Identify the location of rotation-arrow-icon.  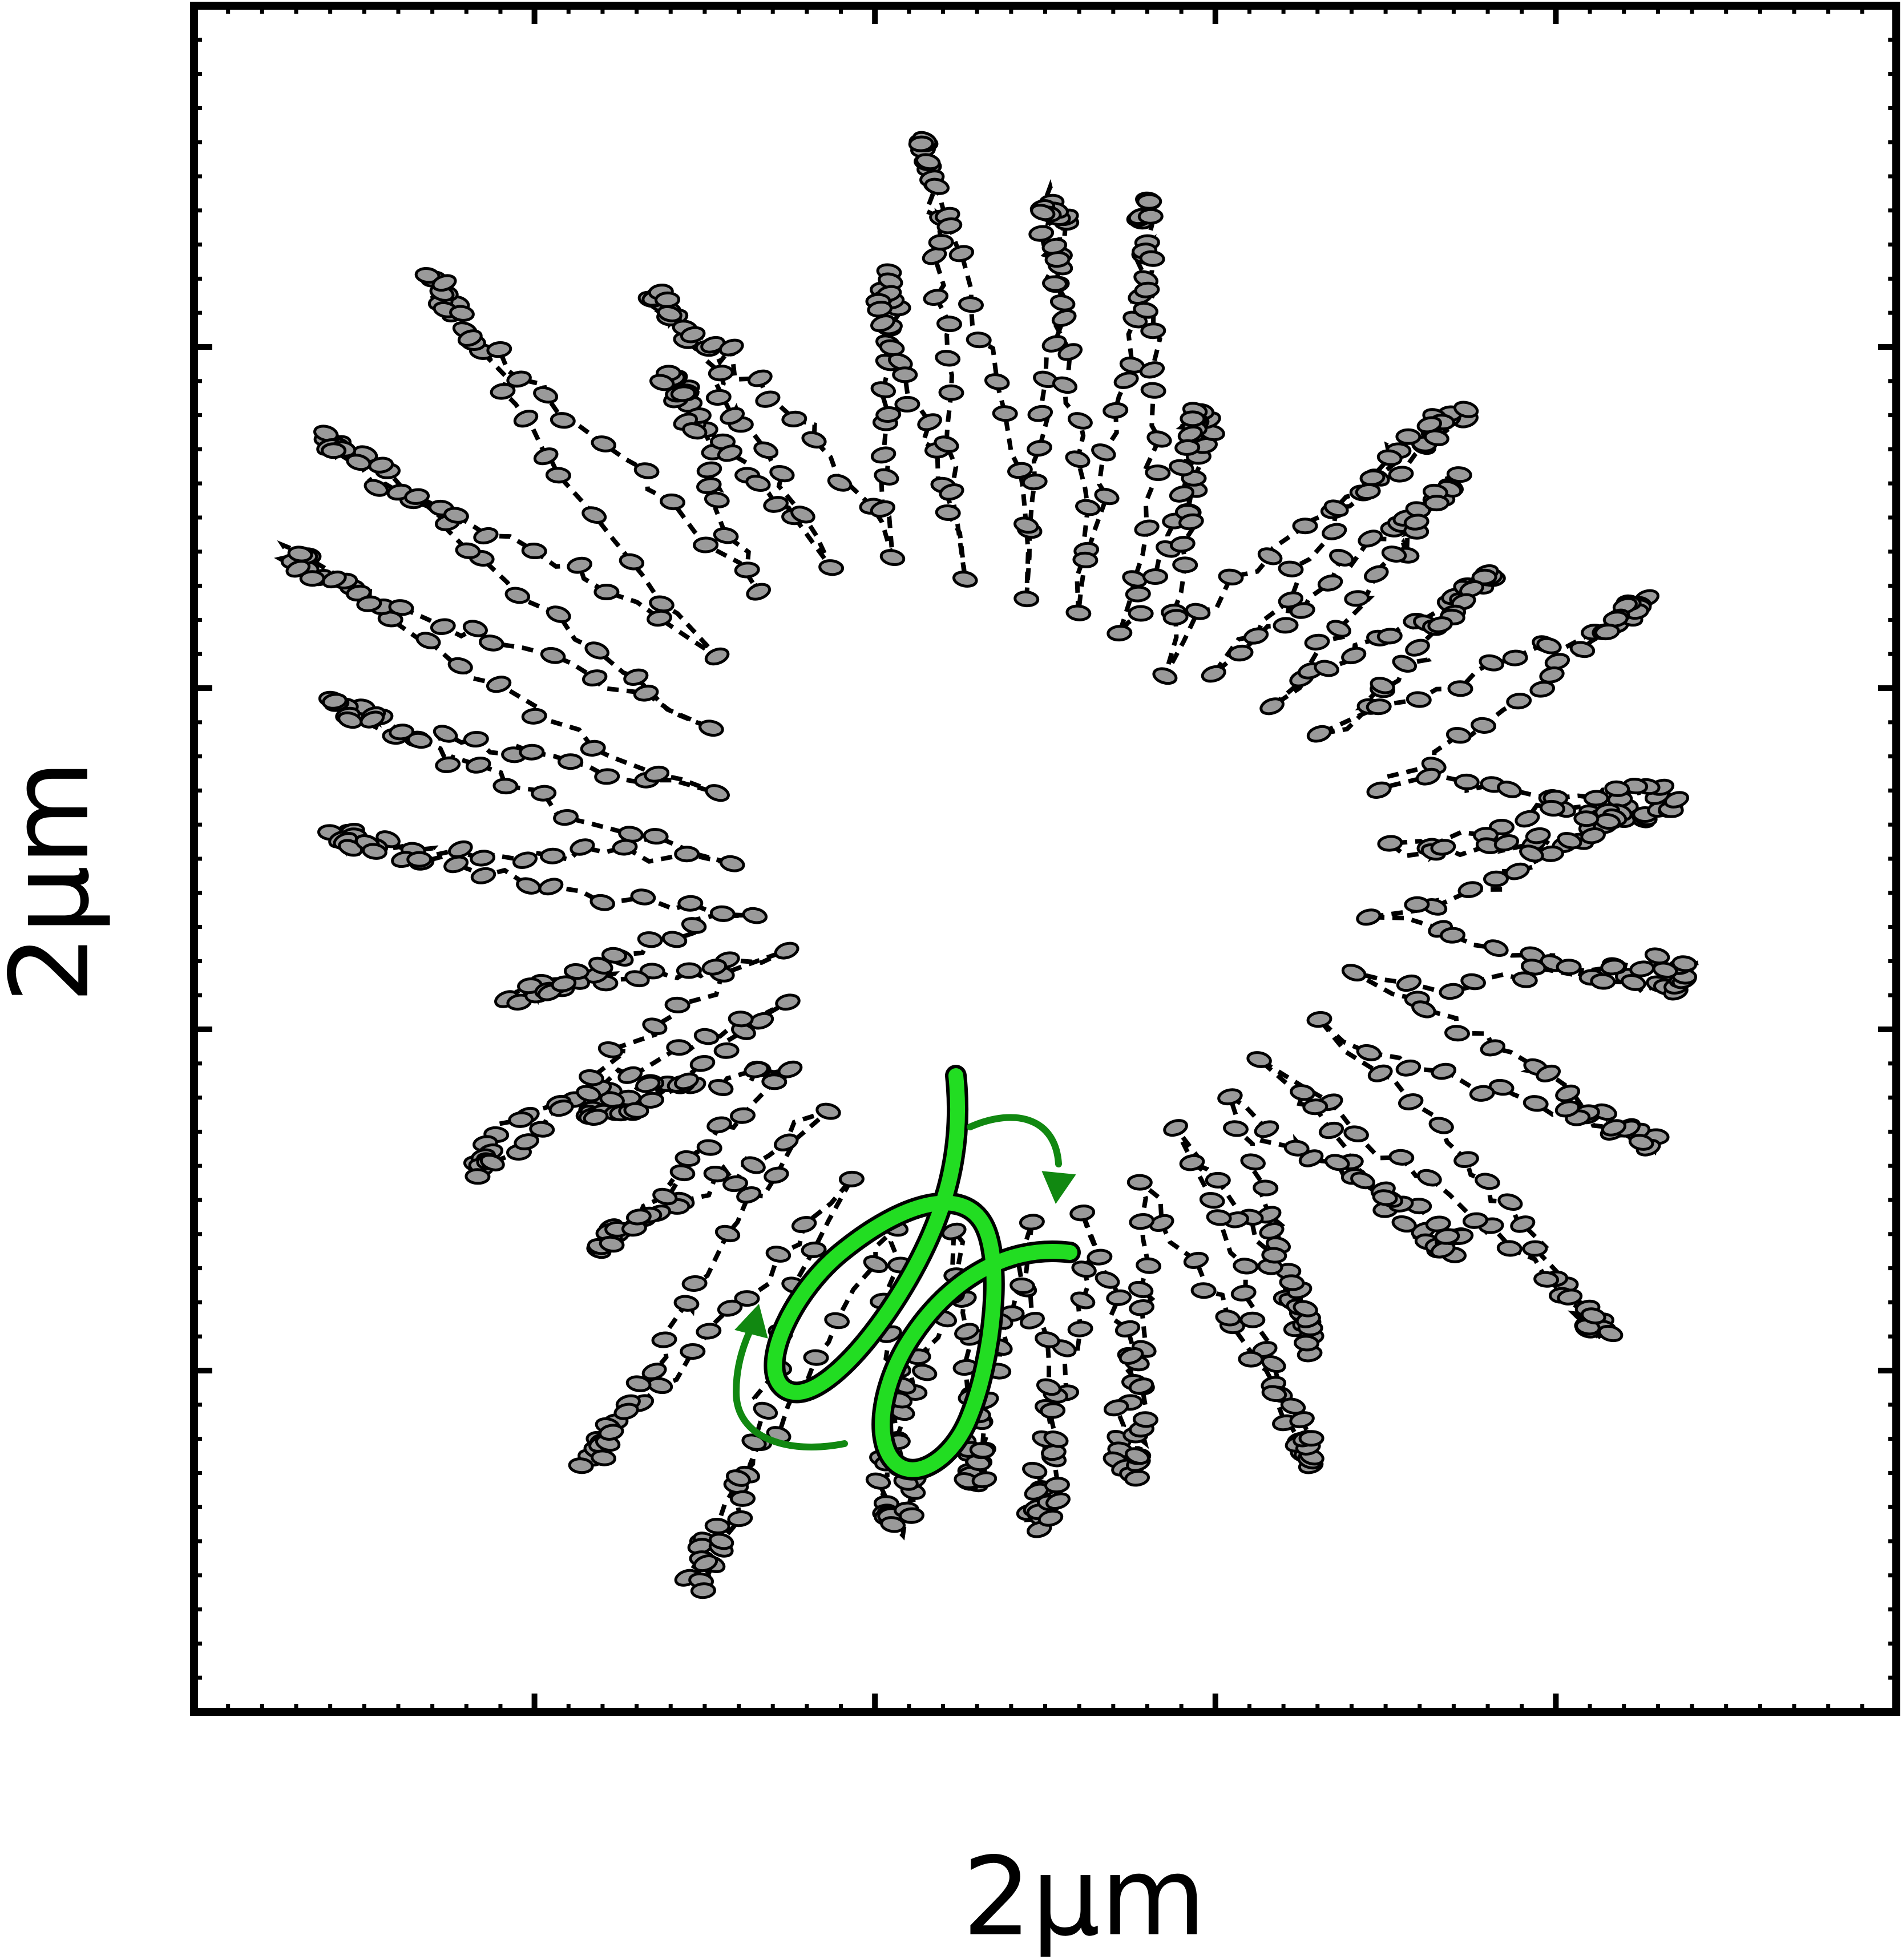
(790, 1385).